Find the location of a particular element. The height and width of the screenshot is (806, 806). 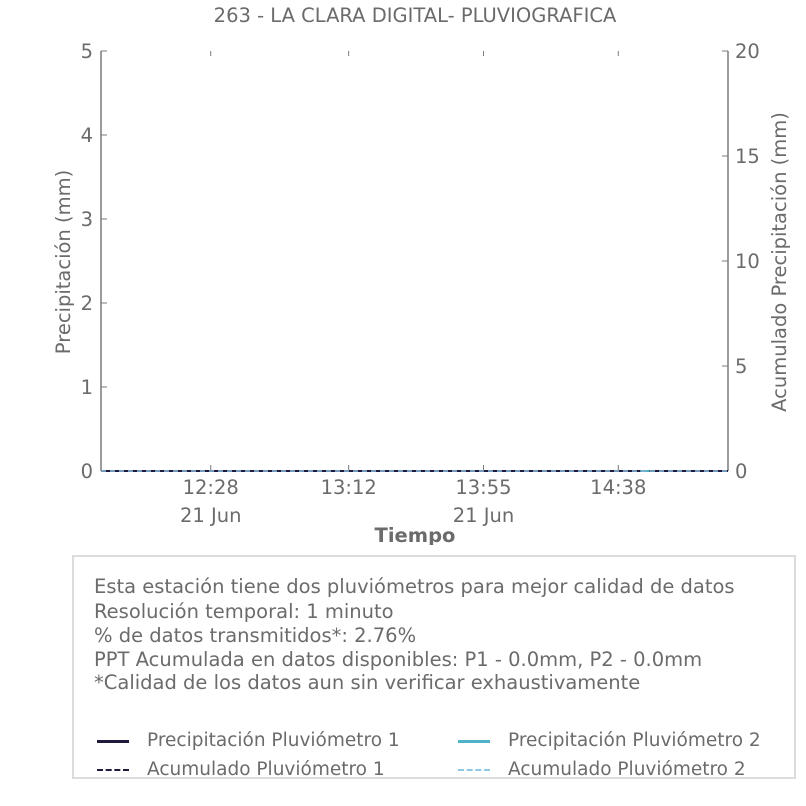

x-tick-label: 13:12 is located at coordinates (349, 487).